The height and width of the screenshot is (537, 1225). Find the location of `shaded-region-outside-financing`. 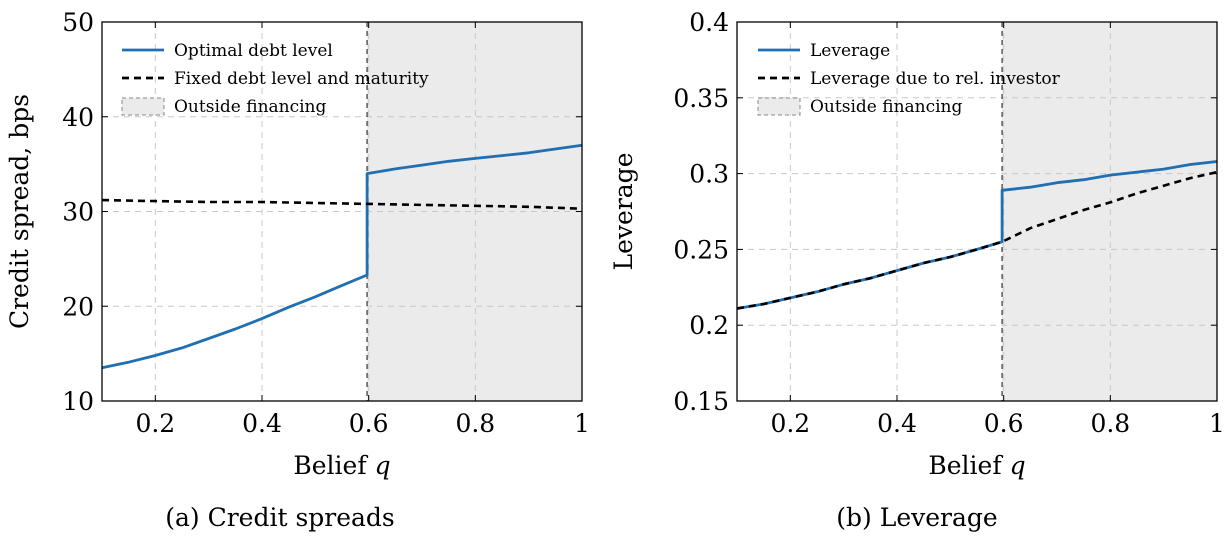

shaded-region-outside-financing is located at coordinates (1109, 211).